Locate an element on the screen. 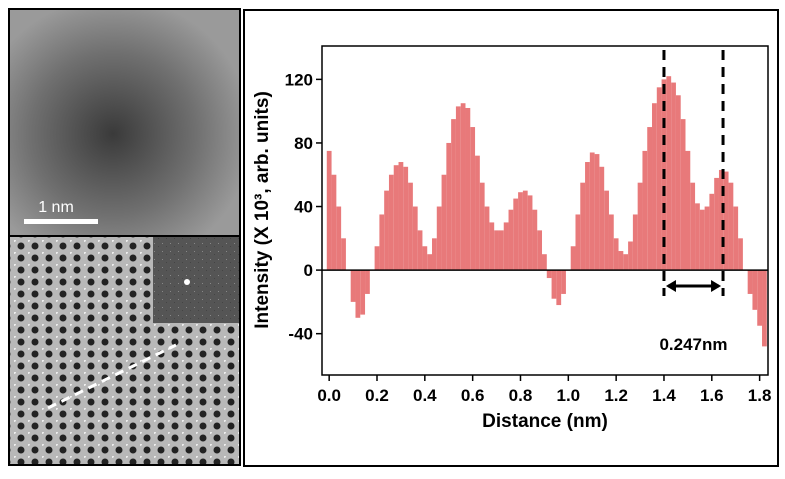 This screenshot has width=785, height=479. x-tick-label: 0.4 is located at coordinates (425, 395).